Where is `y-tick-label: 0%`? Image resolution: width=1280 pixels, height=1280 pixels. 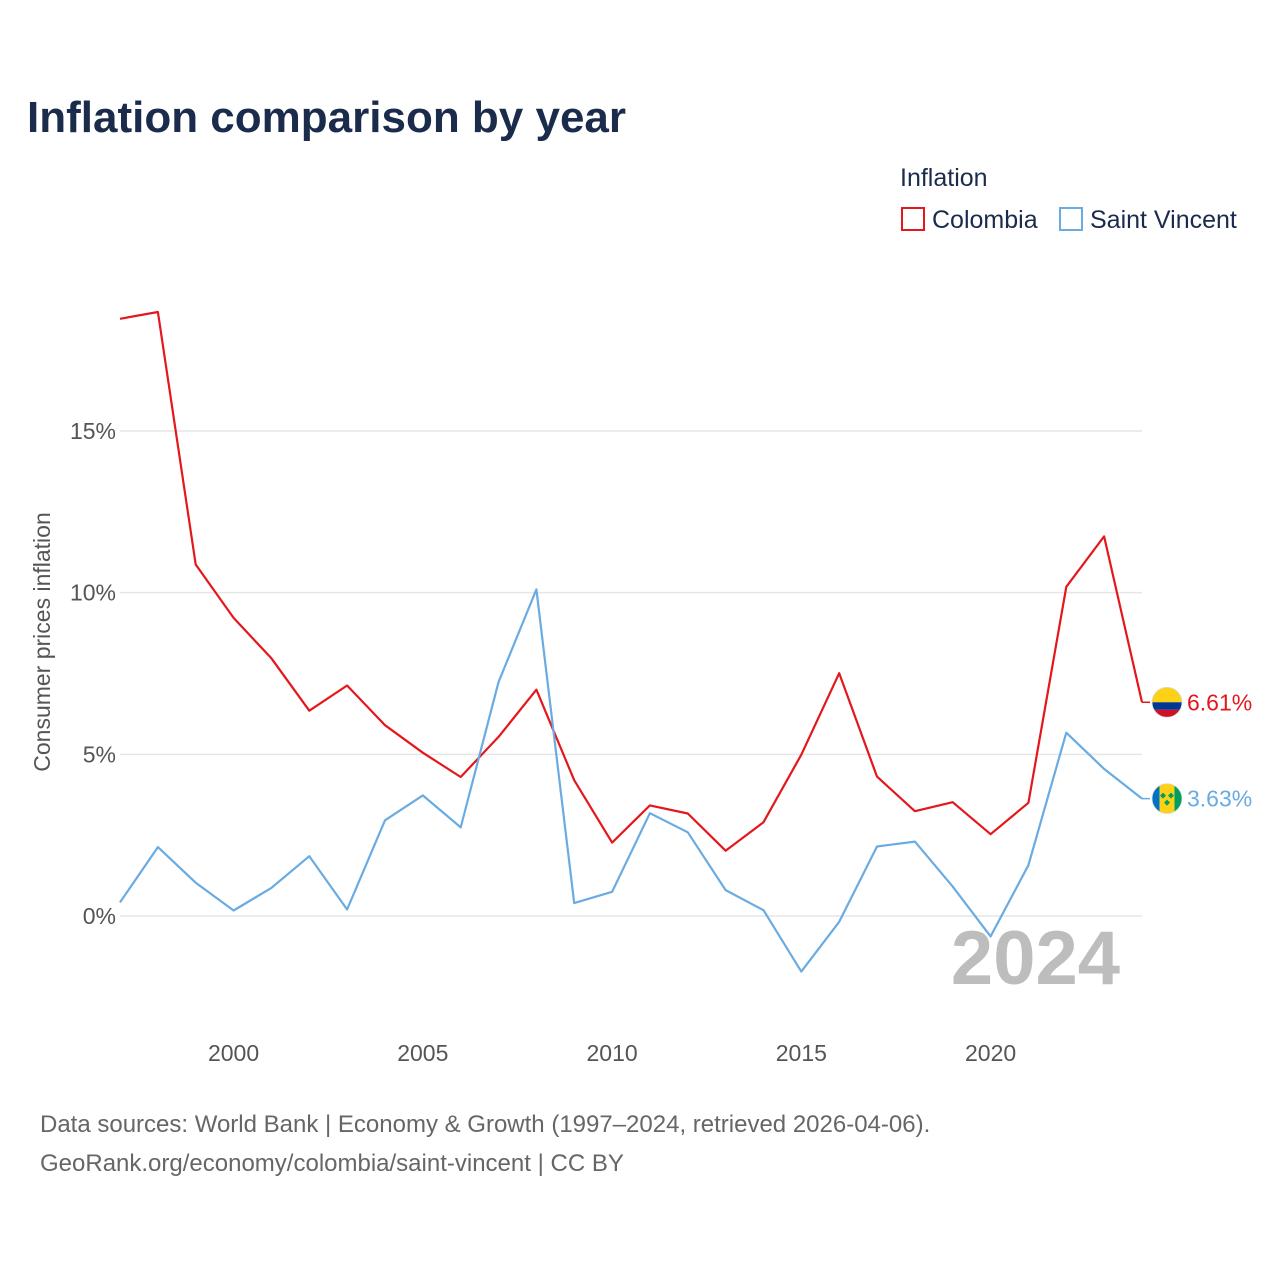
y-tick-label: 0% is located at coordinates (99, 916).